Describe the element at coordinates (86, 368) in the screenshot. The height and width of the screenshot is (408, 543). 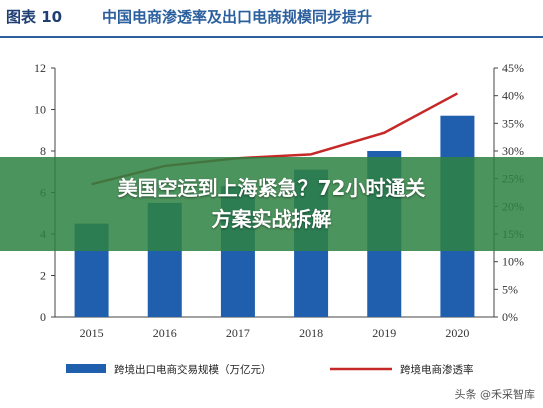
I see `legend-swatch-bar` at that location.